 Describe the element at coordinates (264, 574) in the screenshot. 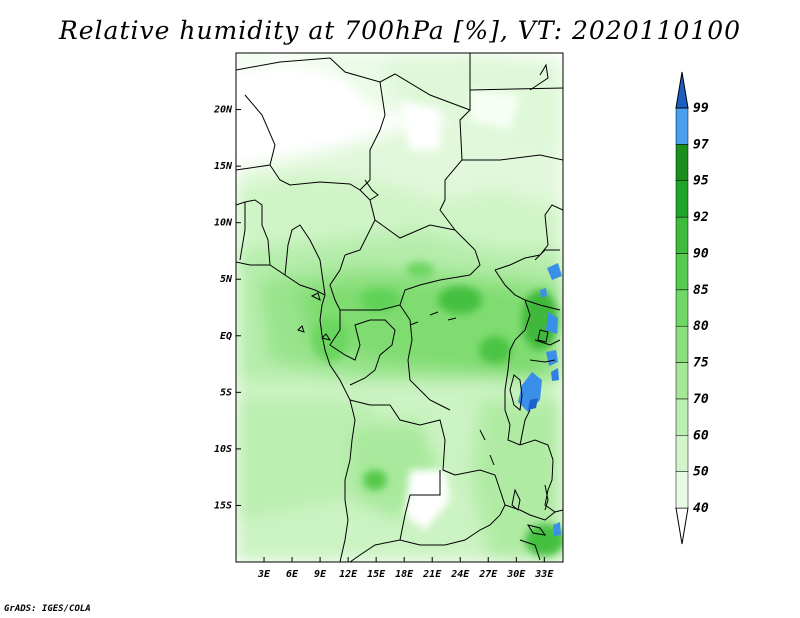

I see `lon-tick-label: 3E` at that location.